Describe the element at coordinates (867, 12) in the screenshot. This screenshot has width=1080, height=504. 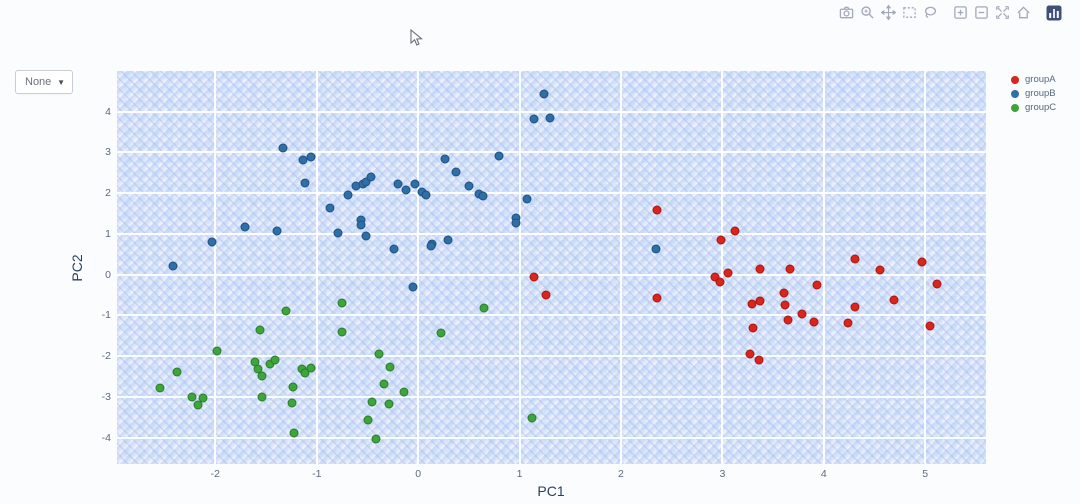
I see `zoom-icon` at that location.